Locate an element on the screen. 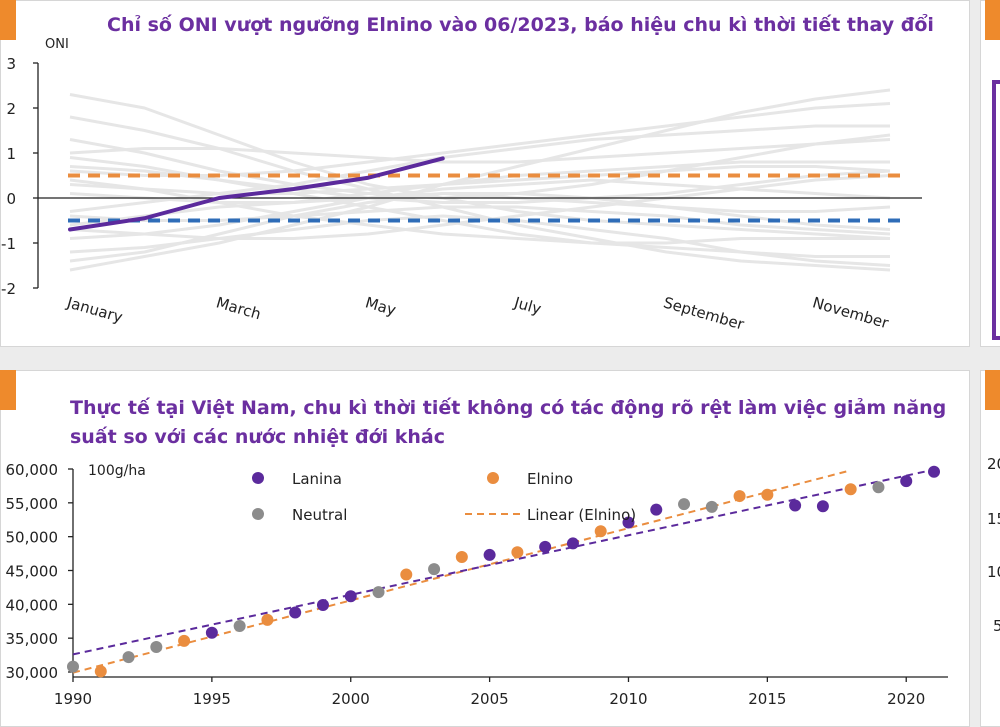 The image size is (1000, 727). y-tick-label: 1 is located at coordinates (11, 154).